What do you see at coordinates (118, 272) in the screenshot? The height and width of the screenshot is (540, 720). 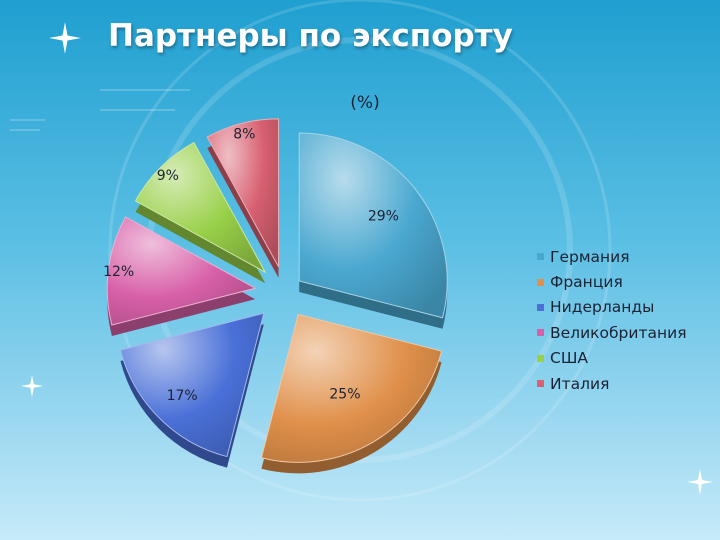 I see `data-label: 12%` at bounding box center [118, 272].